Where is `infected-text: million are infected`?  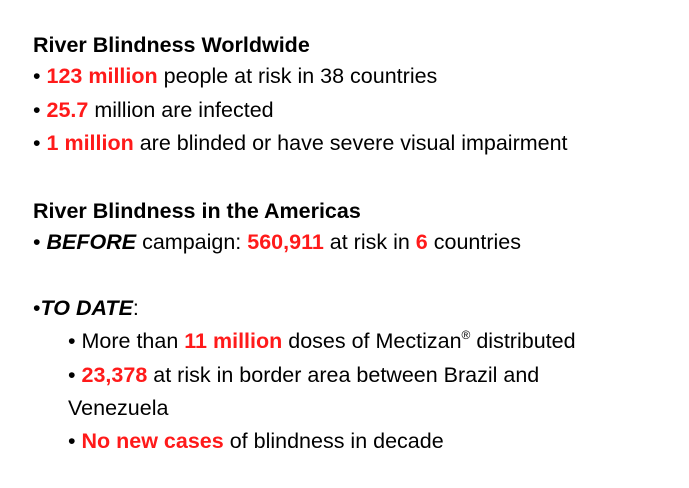 infected-text: million are infected is located at coordinates (181, 110).